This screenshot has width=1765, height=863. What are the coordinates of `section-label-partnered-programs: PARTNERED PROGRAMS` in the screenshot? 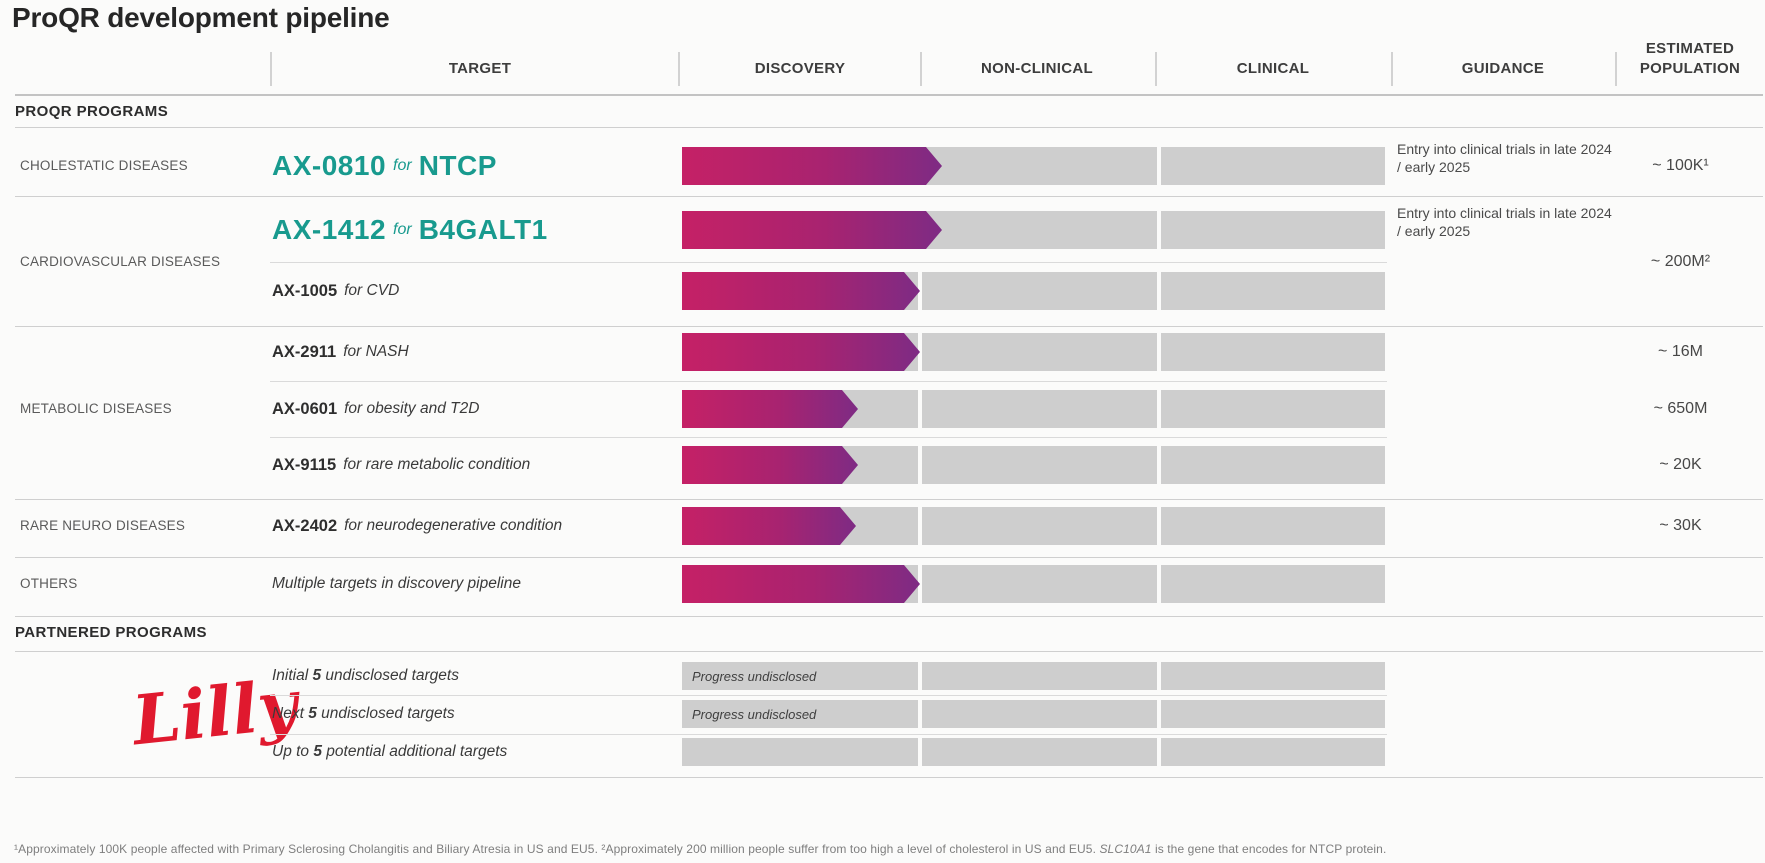 It's located at (111, 632).